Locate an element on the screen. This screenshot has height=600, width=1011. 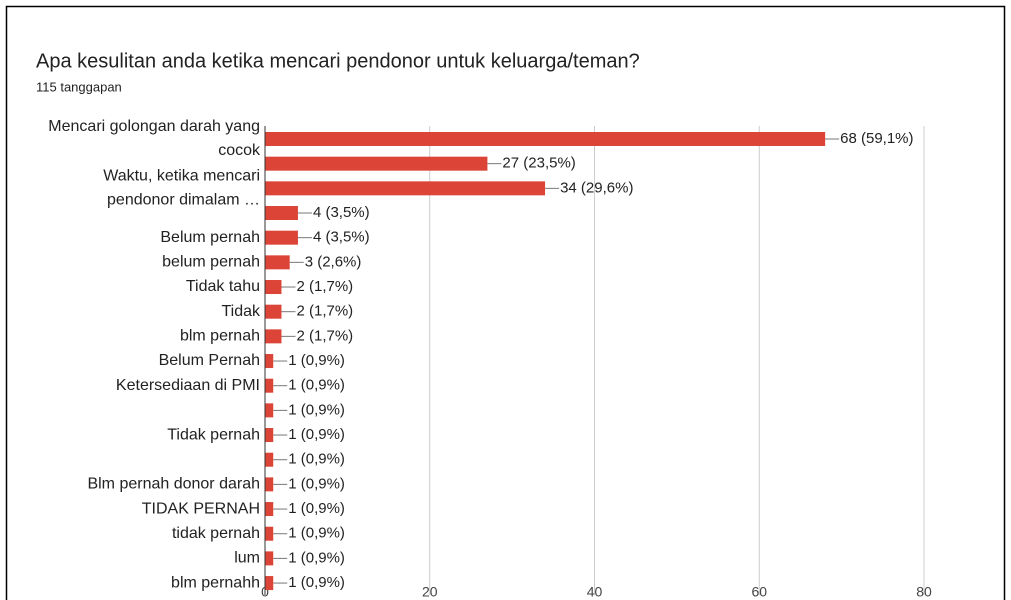
y-tick-label: Mencari golongan darah yang cocok is located at coordinates (154, 138).